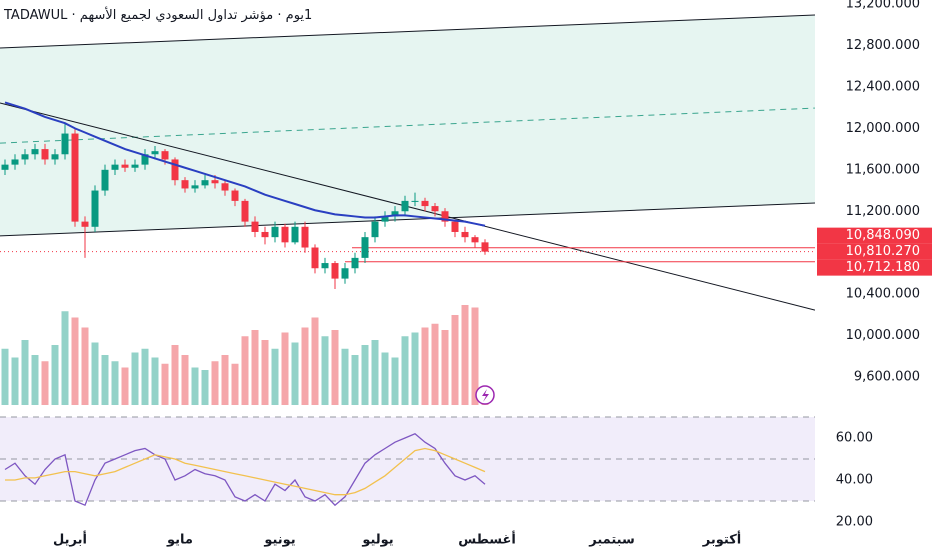 The image size is (932, 550). I want to click on price-label: 10,712.180, so click(883, 267).